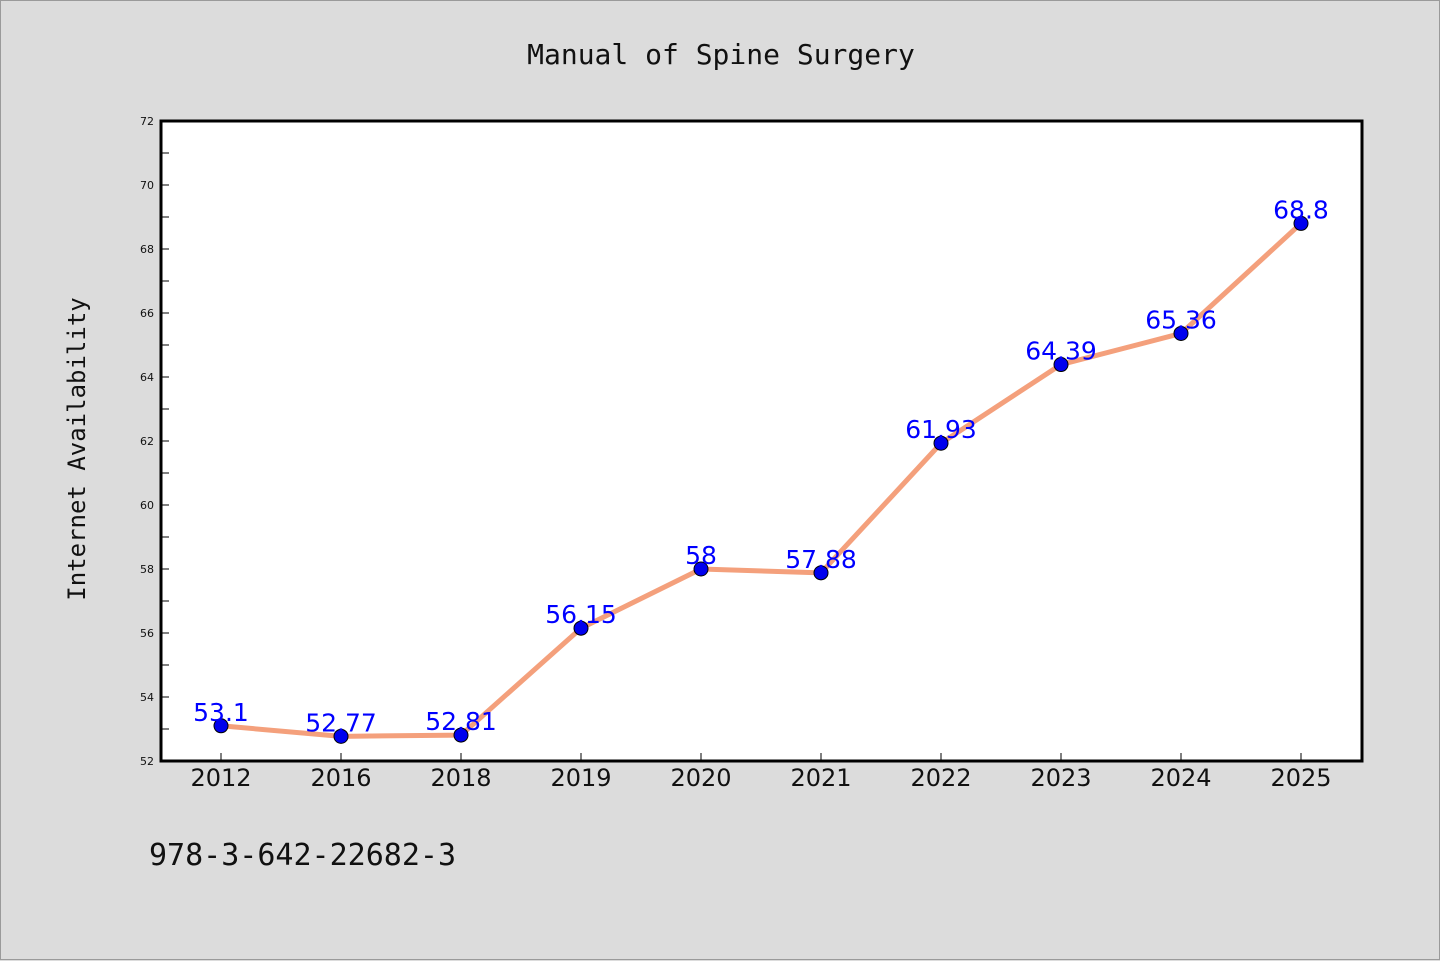 Image resolution: width=1440 pixels, height=961 pixels. I want to click on x-tick-label: 2024, so click(1180, 778).